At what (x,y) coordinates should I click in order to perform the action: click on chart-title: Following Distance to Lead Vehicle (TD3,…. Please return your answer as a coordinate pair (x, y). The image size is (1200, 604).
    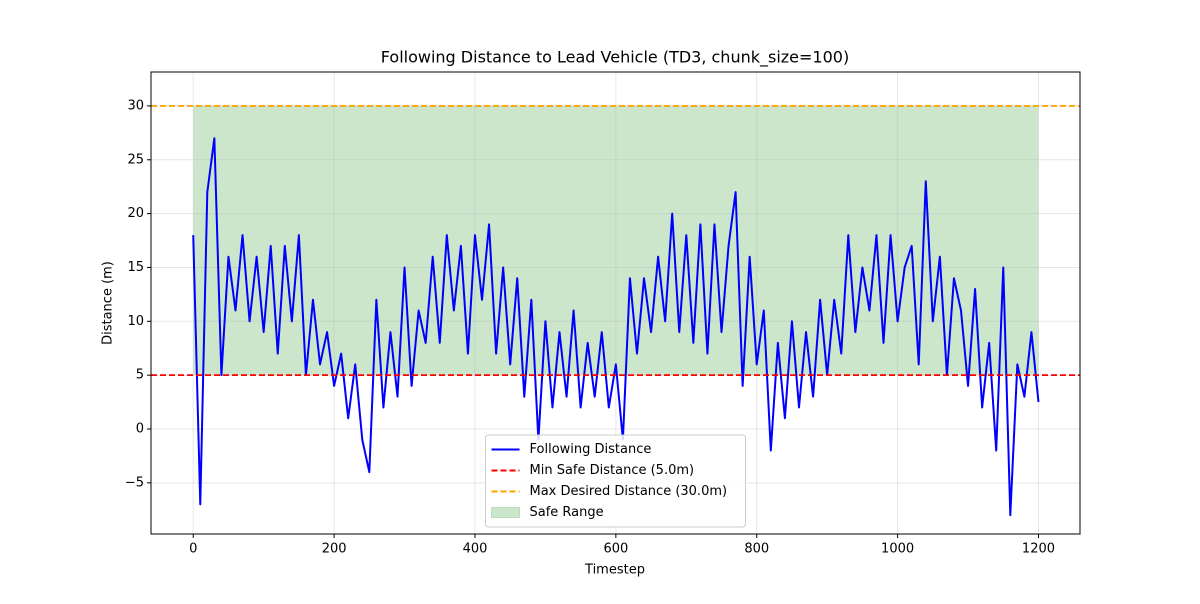
    Looking at the image, I should click on (615, 58).